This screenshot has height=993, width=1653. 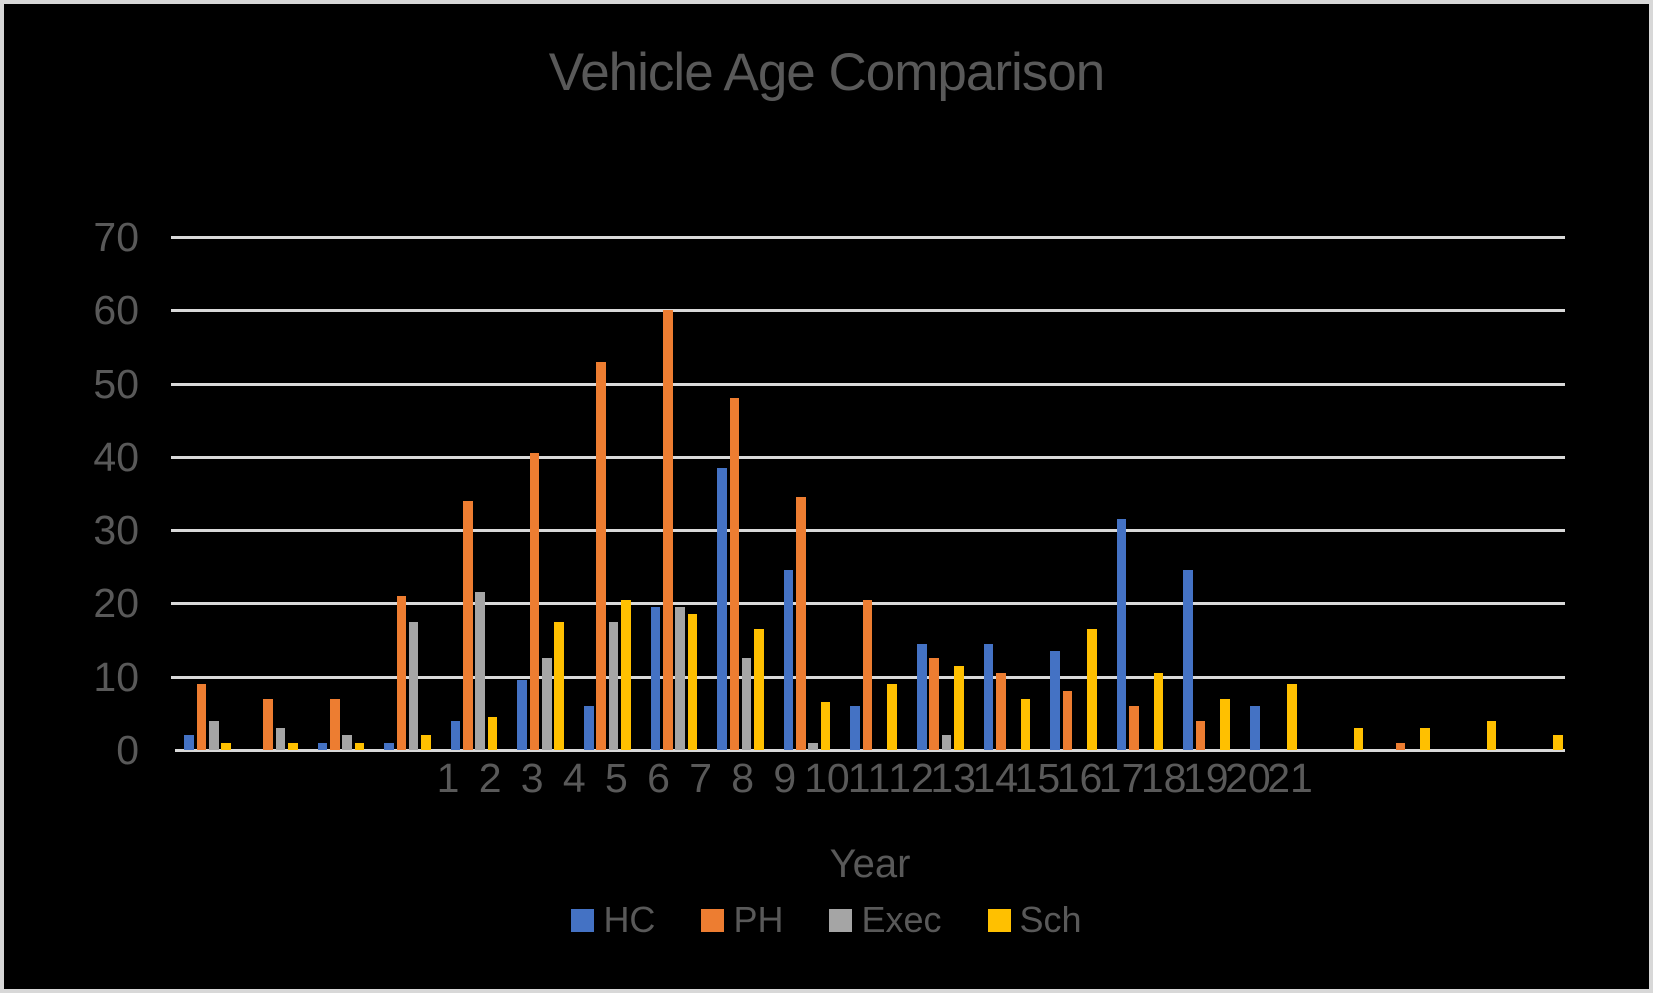 I want to click on legend-swatch-HC, so click(x=583, y=920).